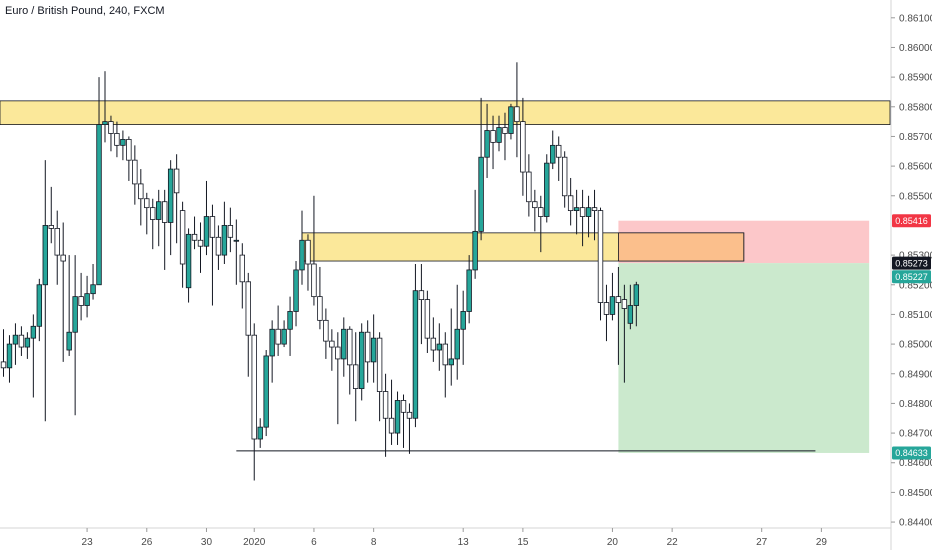  I want to click on price-tick-label: 0.84900, so click(915, 374).